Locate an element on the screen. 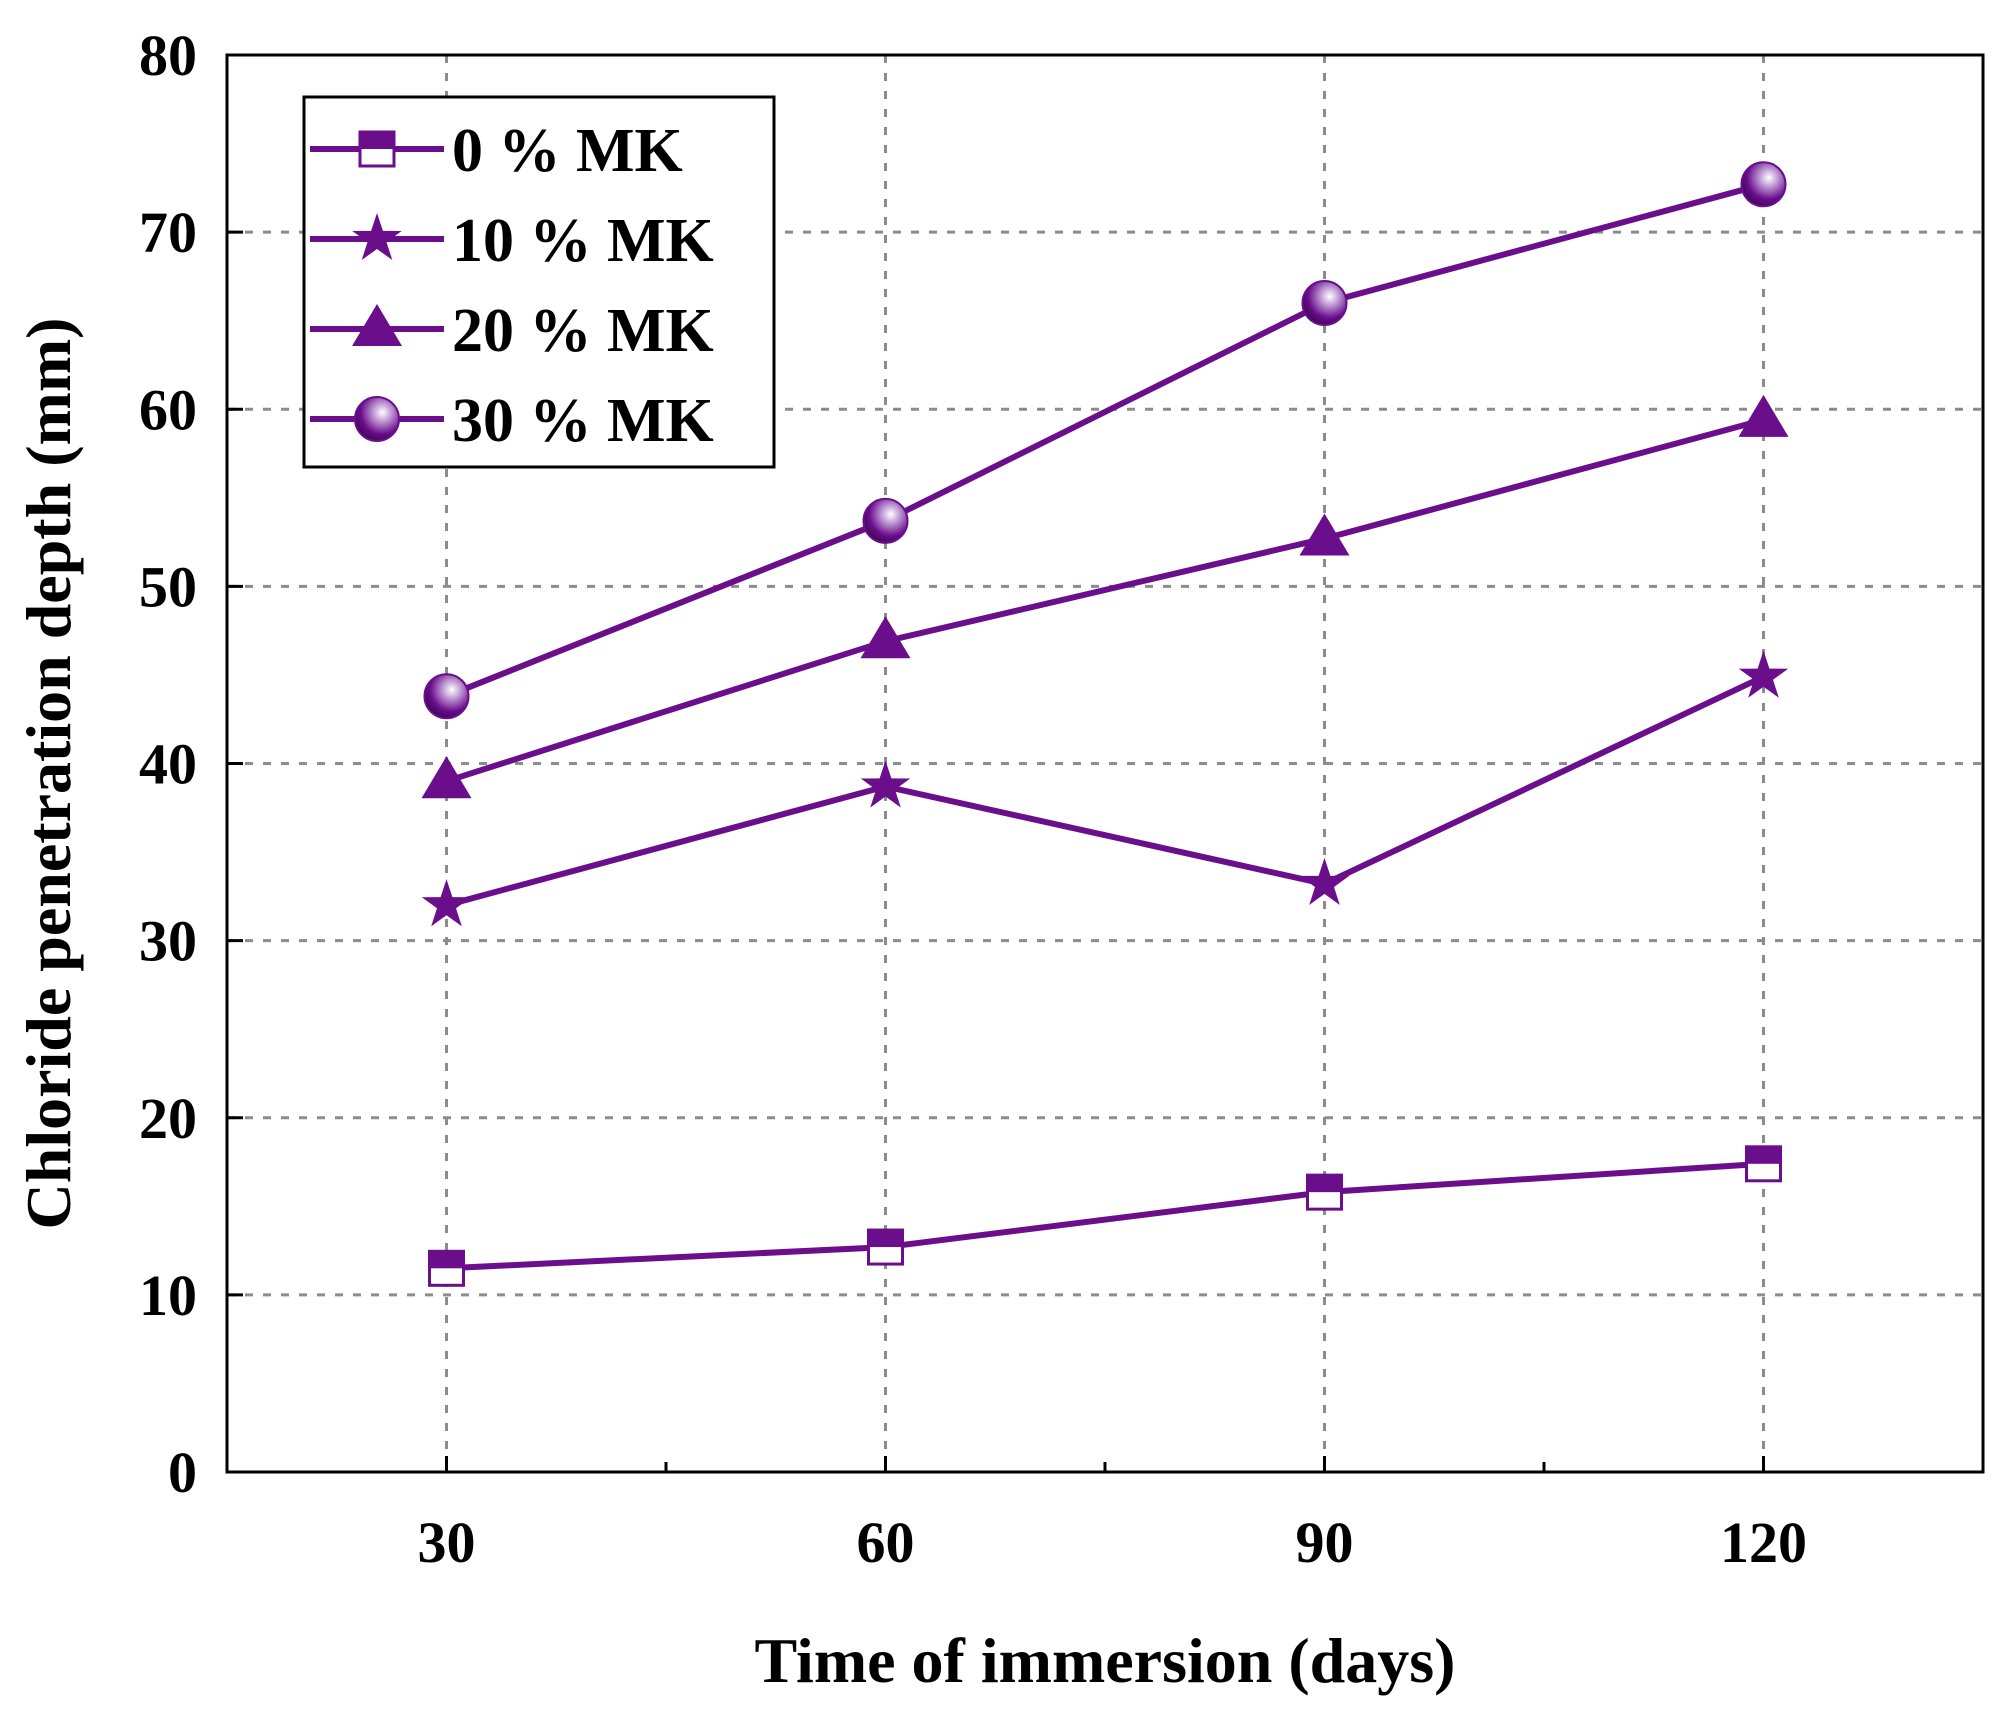 The width and height of the screenshot is (2011, 1722). legend-label: 20 % MK is located at coordinates (583, 331).